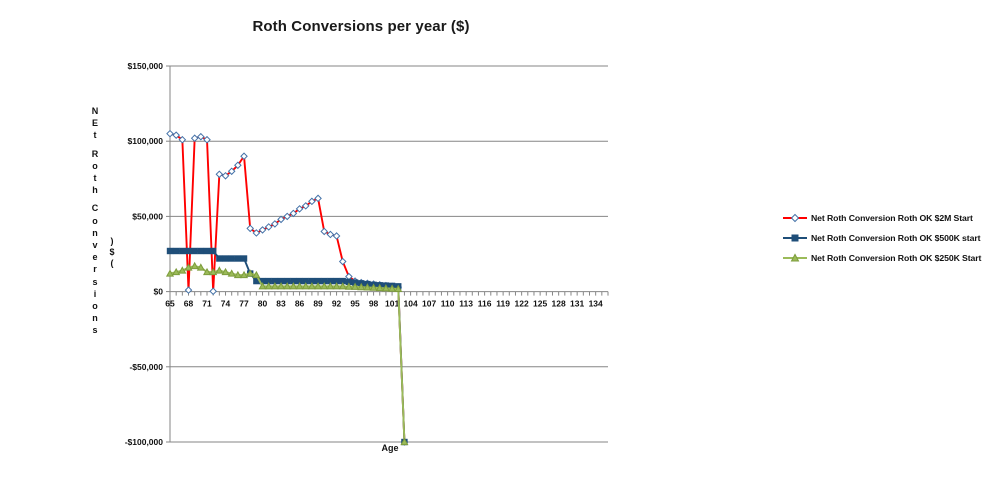  What do you see at coordinates (596, 304) in the screenshot?
I see `x-axis-tick-label: 134` at bounding box center [596, 304].